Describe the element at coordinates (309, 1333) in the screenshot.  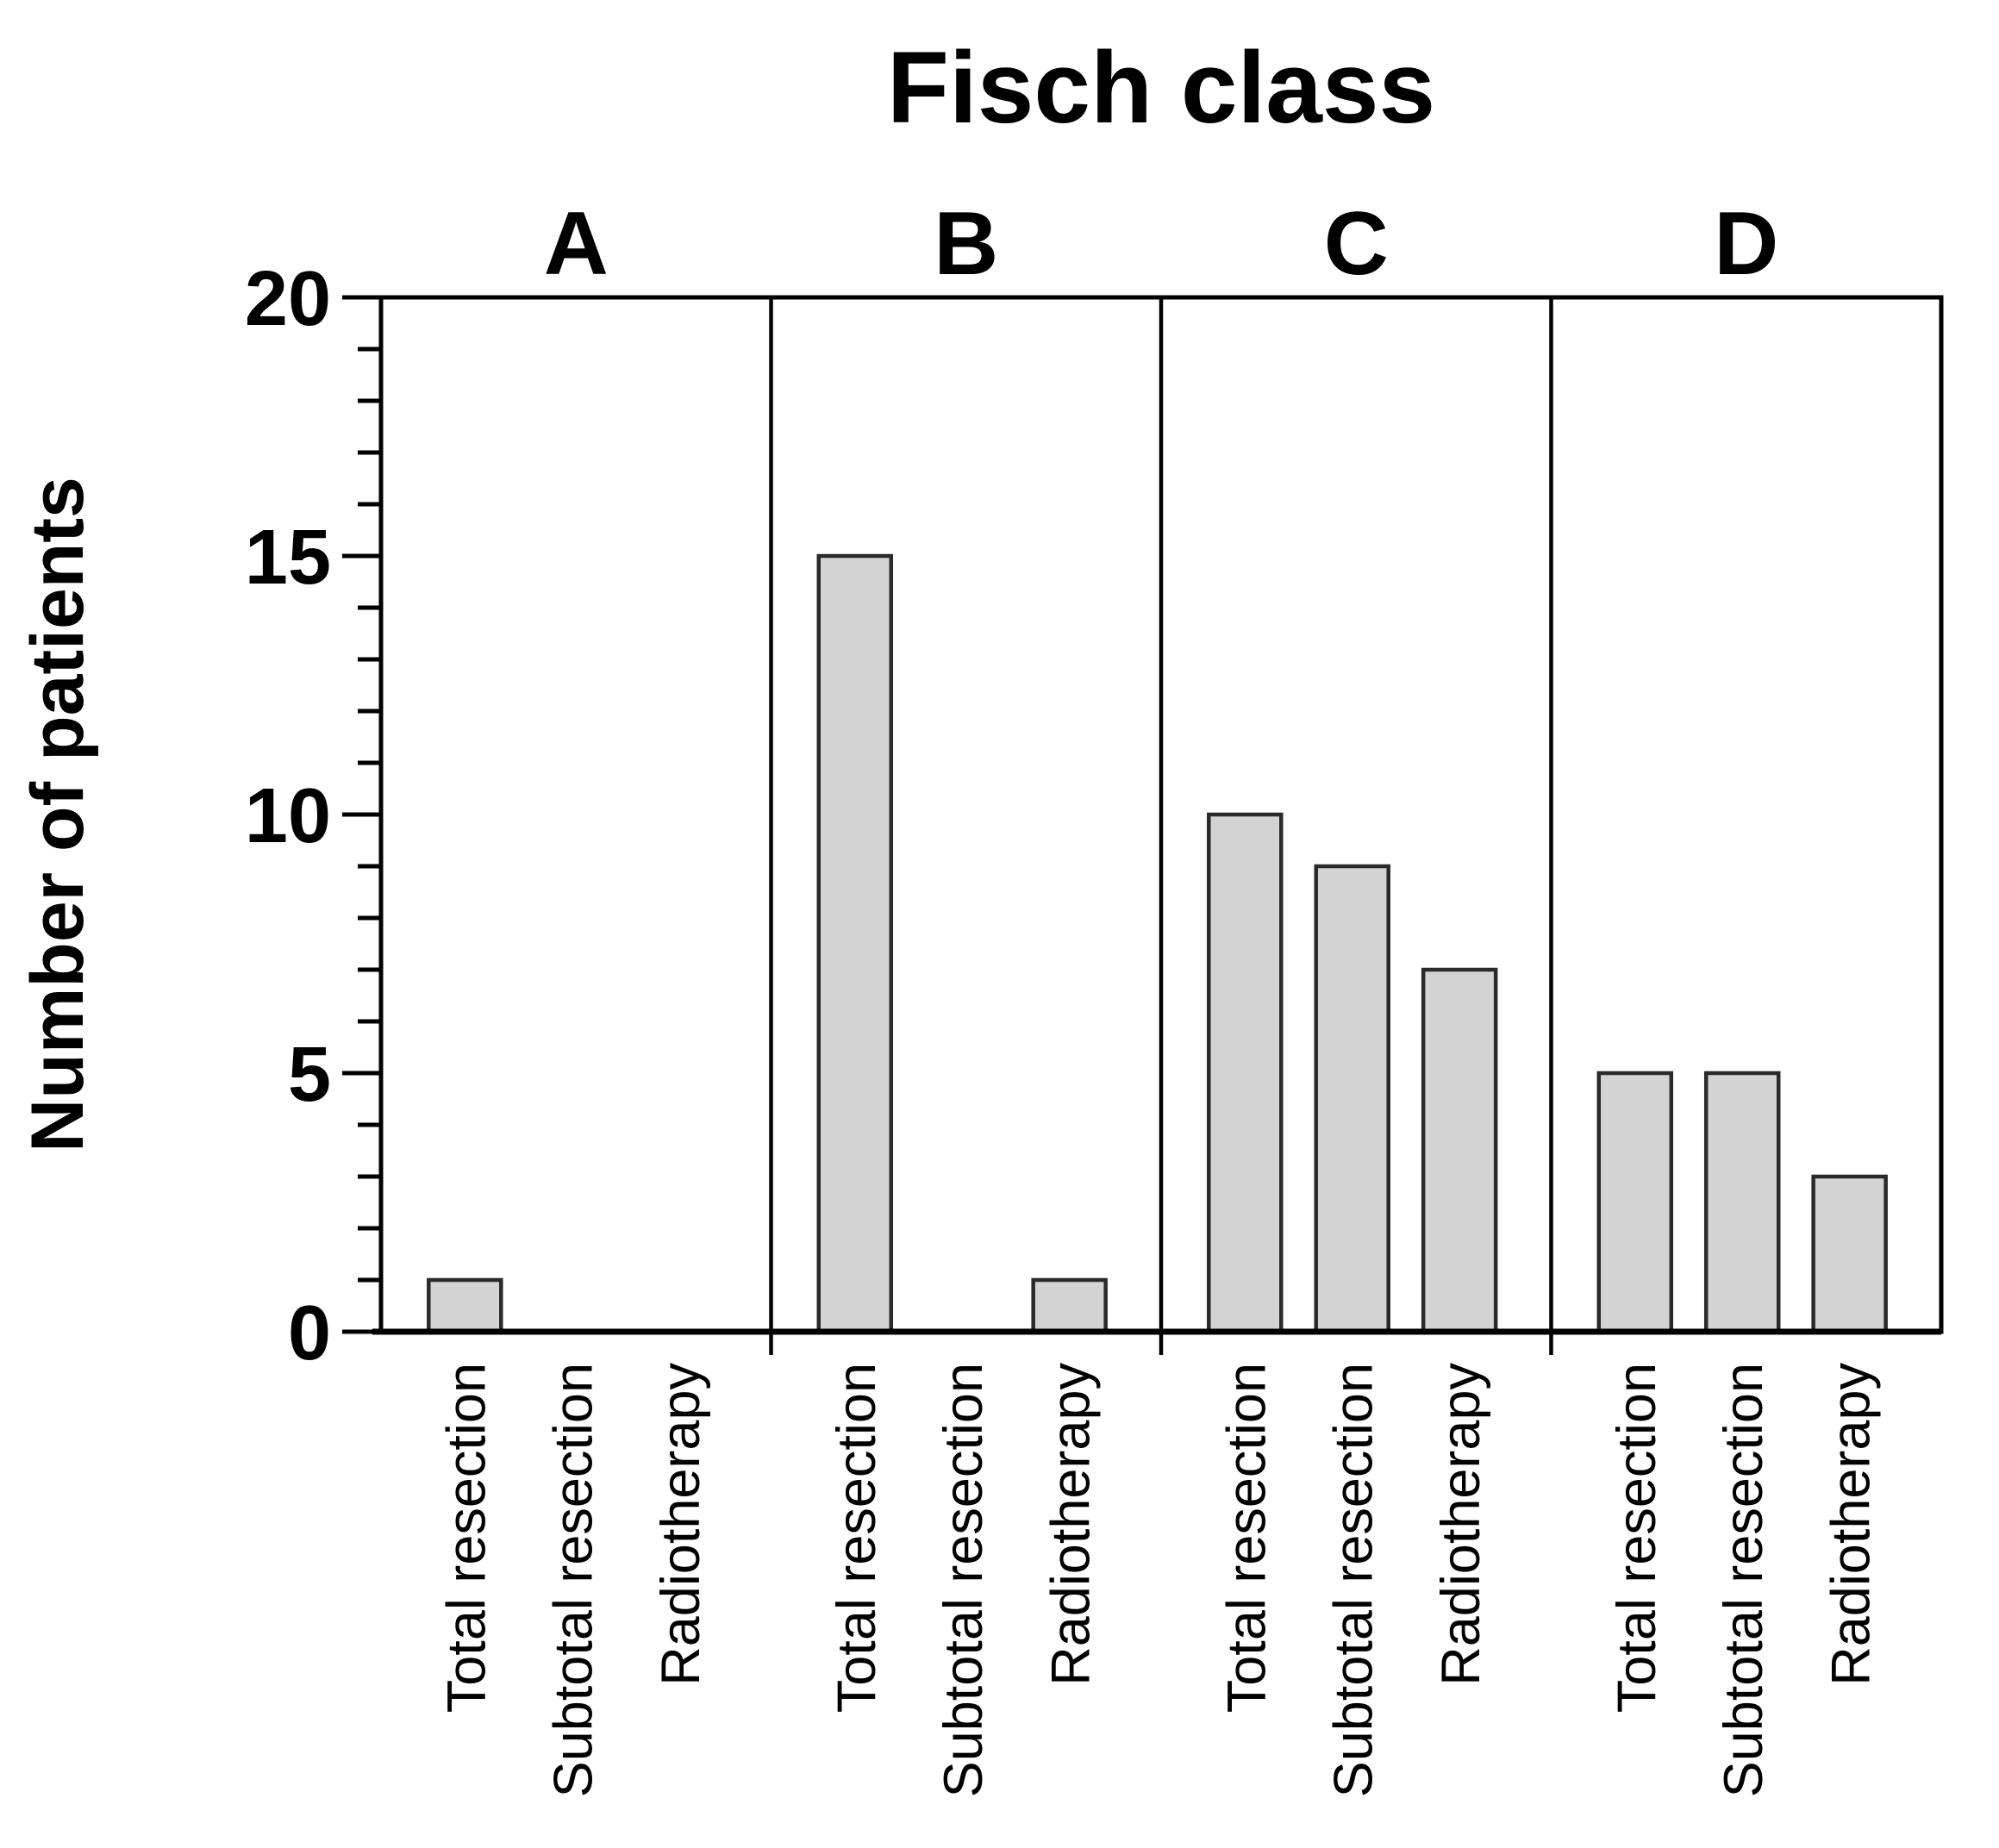
I see `y-tick-label-0: 0` at that location.